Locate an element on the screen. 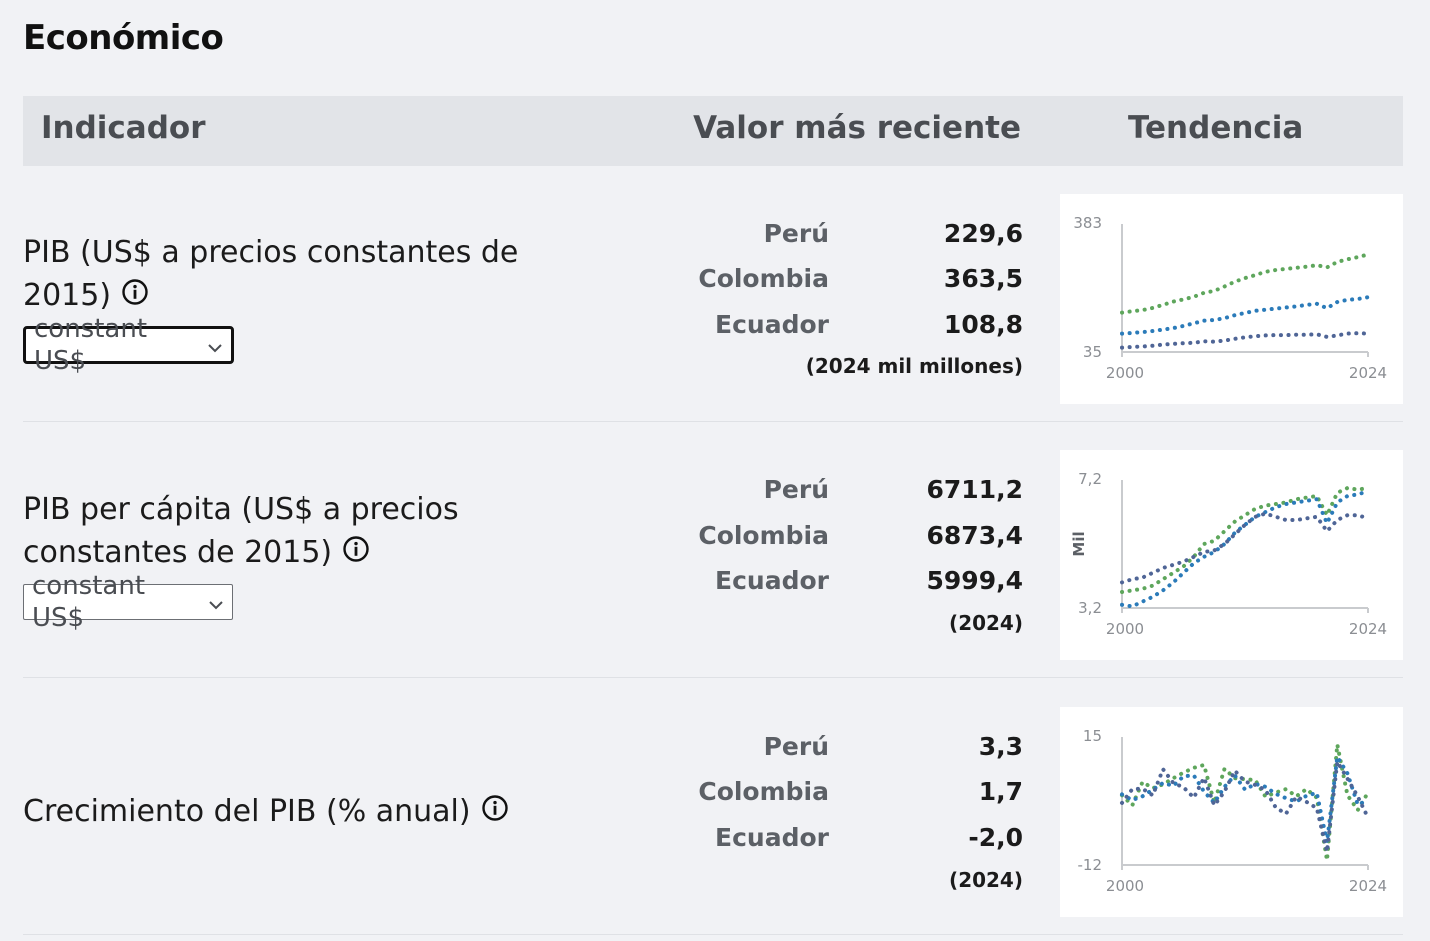  value-ecuador: 5999,4 is located at coordinates (974, 580).